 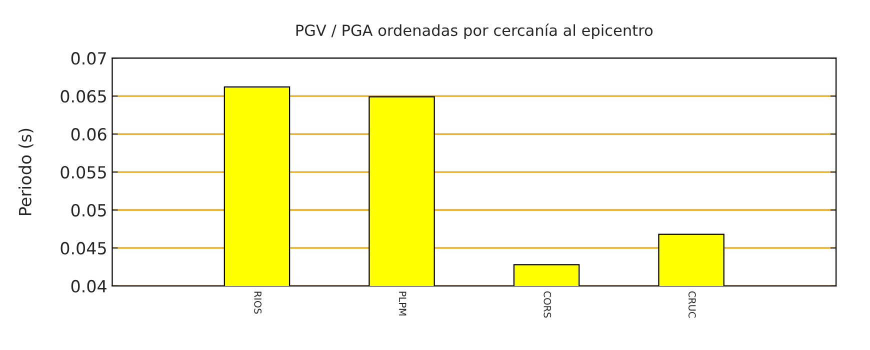 What do you see at coordinates (402, 304) in the screenshot?
I see `x-tick-label: PLPM` at bounding box center [402, 304].